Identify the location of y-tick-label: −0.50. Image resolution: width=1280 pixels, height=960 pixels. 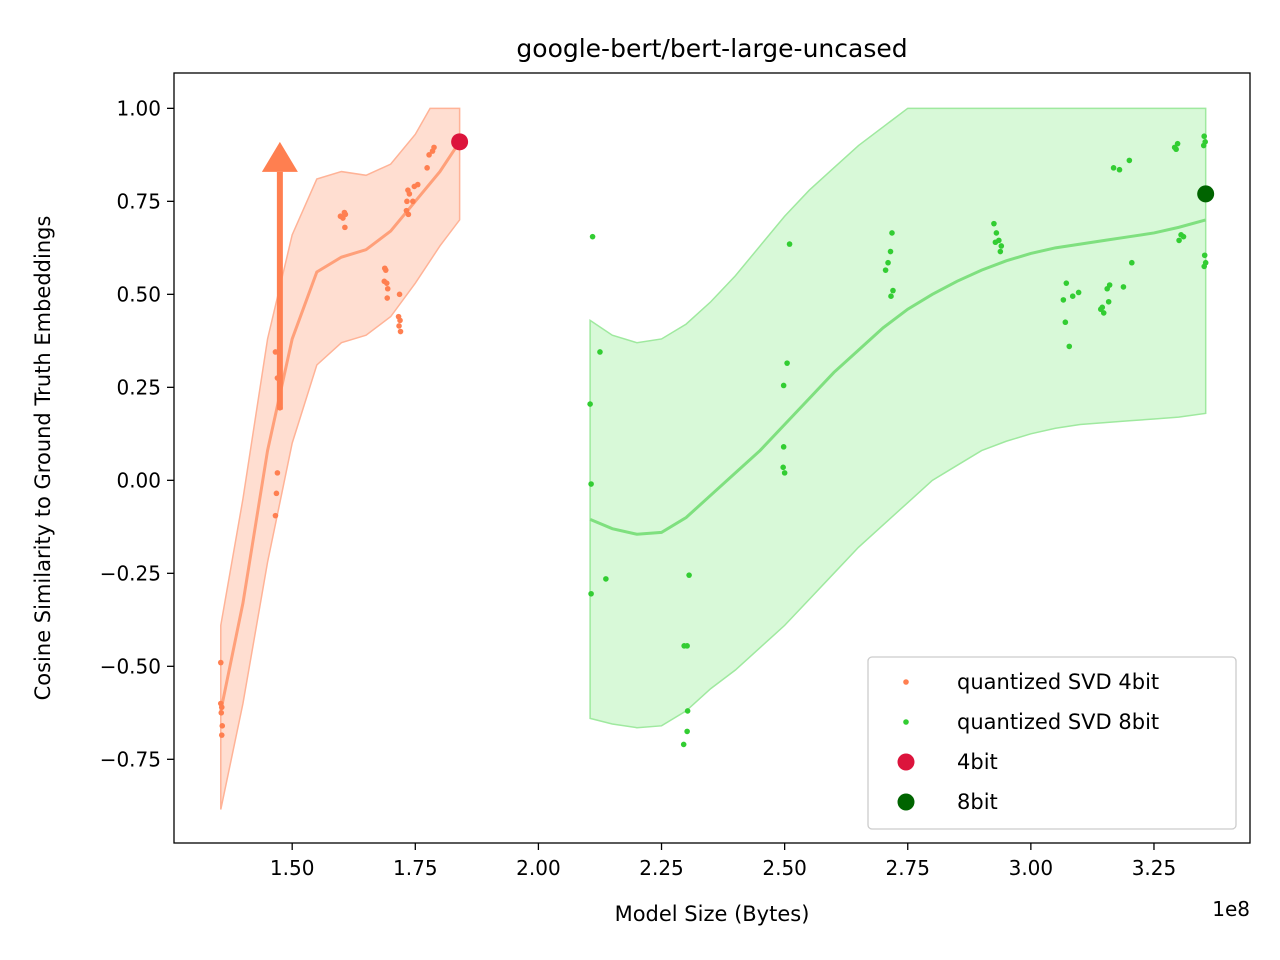
(130, 666).